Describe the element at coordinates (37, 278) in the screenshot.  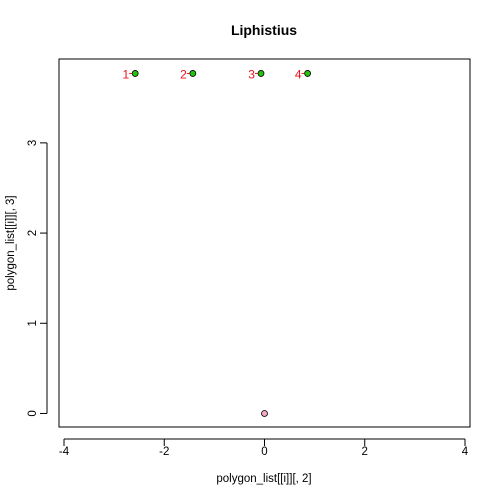
I see `y-axis: 0 1 2 3` at that location.